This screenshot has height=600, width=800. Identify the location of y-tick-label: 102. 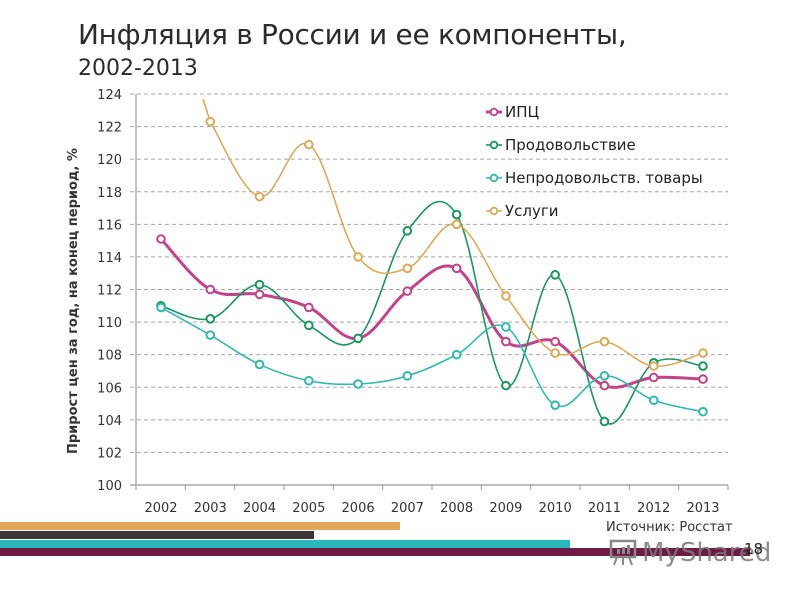
(109, 453).